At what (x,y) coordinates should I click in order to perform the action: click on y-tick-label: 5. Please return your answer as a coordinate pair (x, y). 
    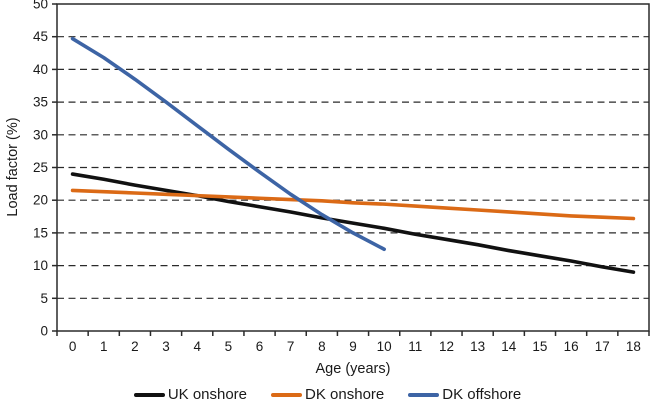
    Looking at the image, I should click on (44, 298).